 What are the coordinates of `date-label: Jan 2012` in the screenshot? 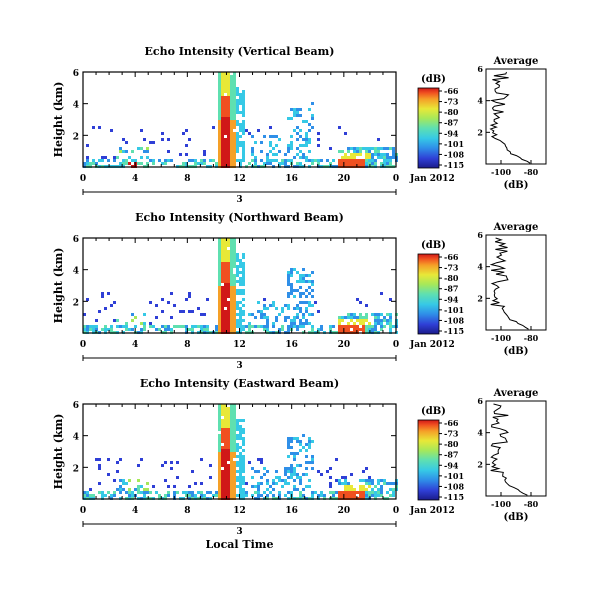 It's located at (432, 511).